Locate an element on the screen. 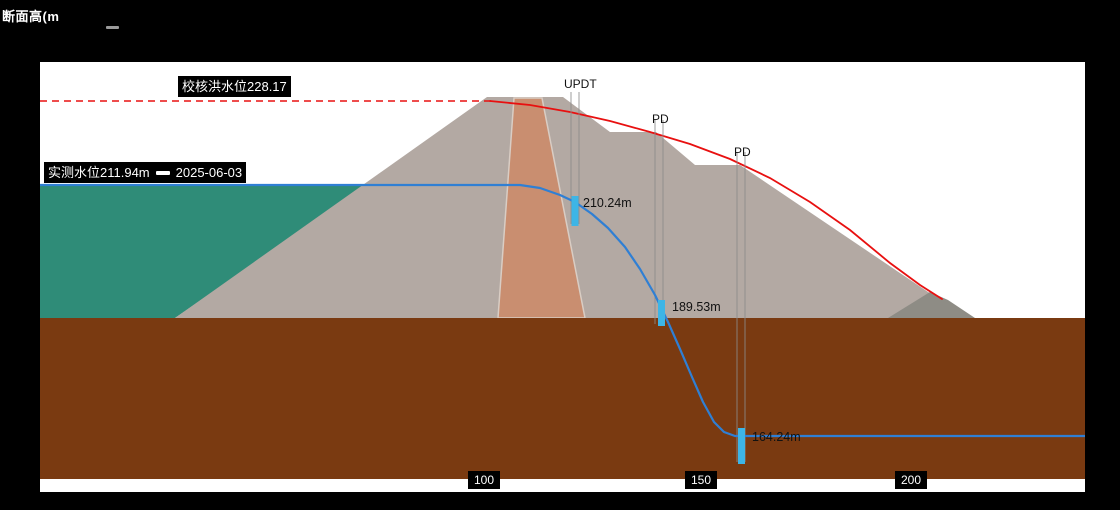  x-tick-100: 100 is located at coordinates (484, 480).